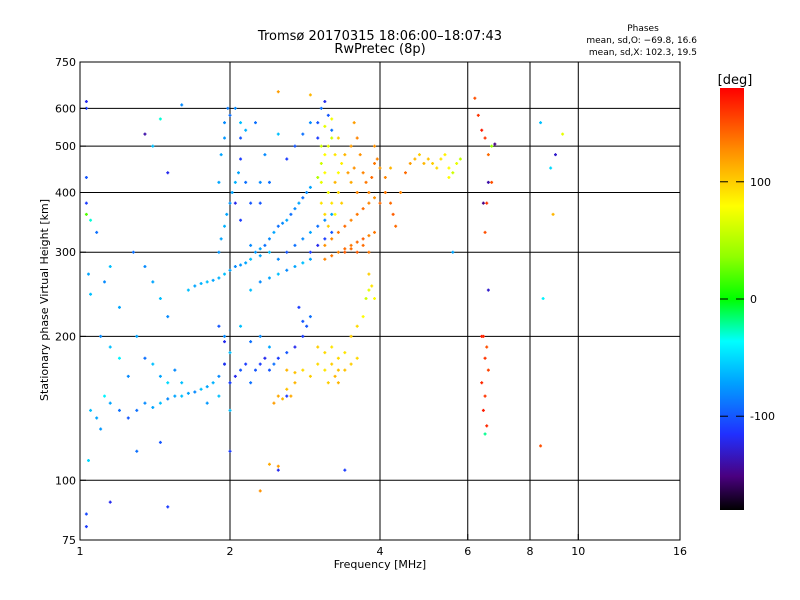 The height and width of the screenshot is (600, 800). I want to click on x-tick-label: 4, so click(380, 551).